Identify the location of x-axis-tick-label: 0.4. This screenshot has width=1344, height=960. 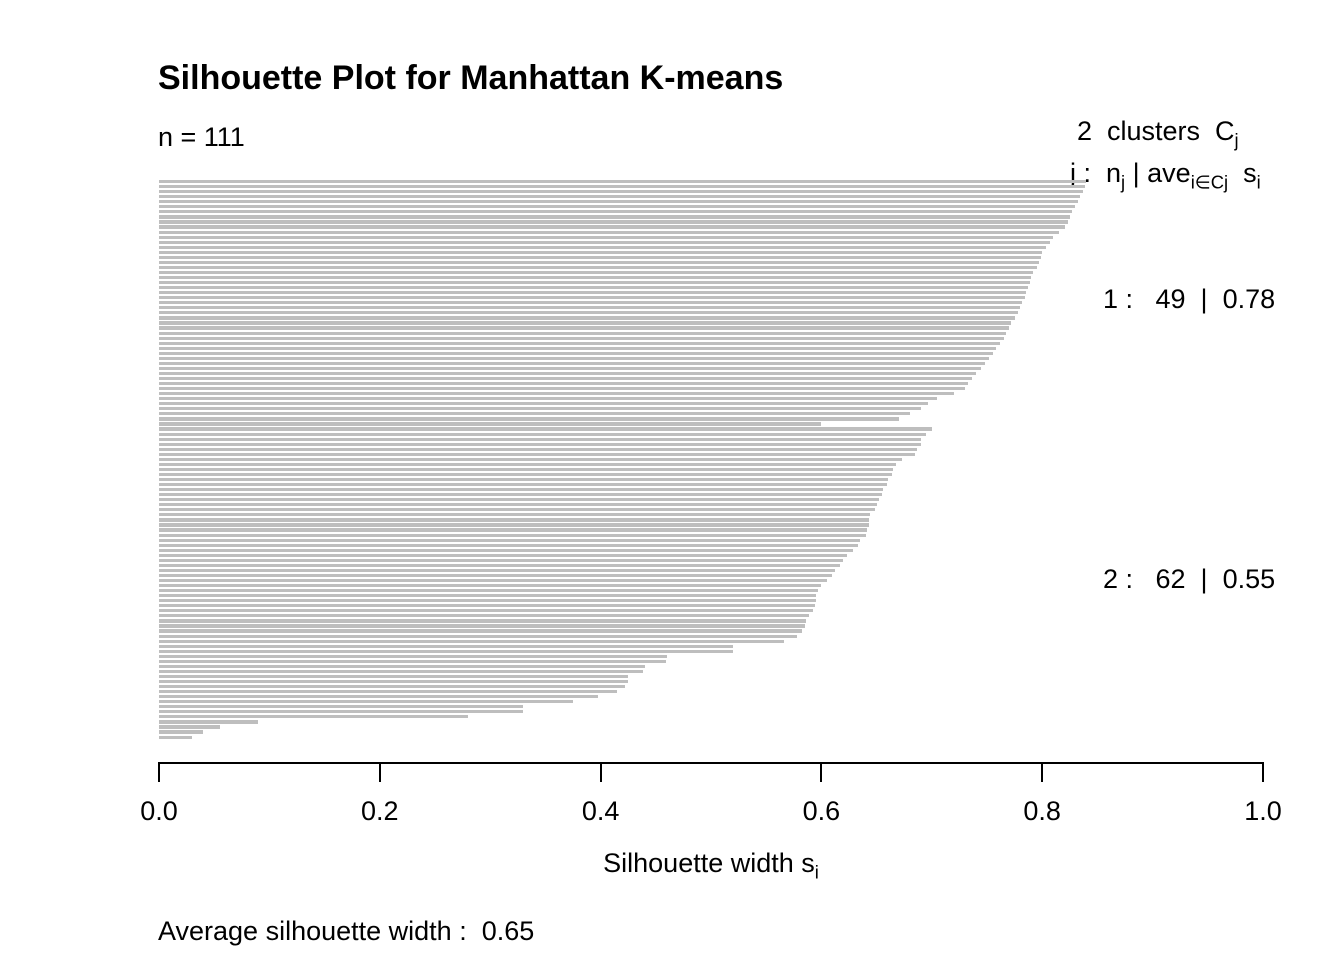
(600, 811).